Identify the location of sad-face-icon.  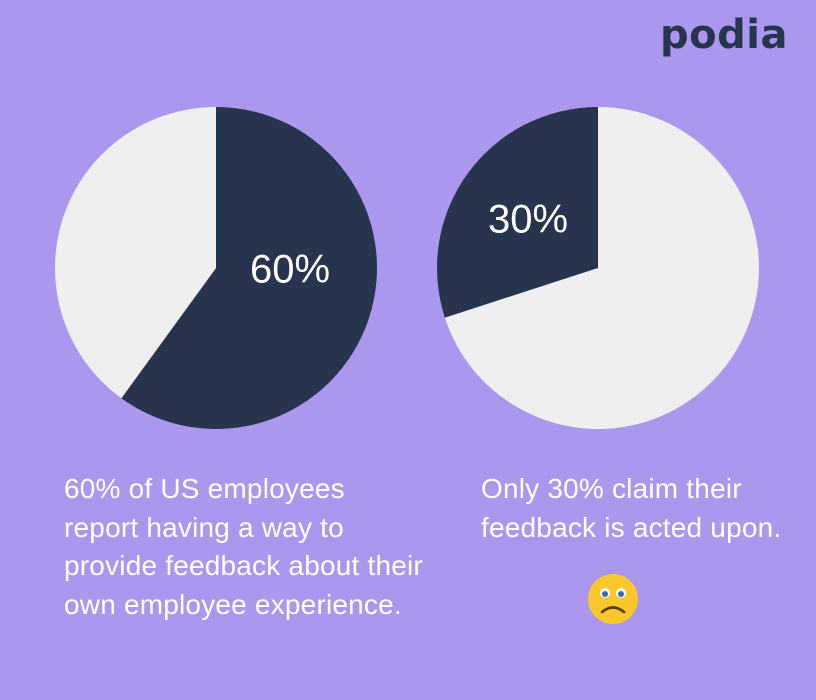
(613, 599).